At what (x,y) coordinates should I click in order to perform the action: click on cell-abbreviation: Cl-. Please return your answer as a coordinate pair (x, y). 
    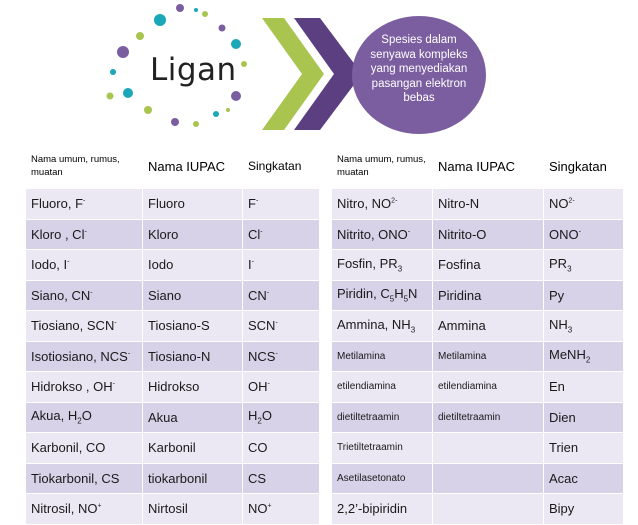
    Looking at the image, I should click on (281, 234).